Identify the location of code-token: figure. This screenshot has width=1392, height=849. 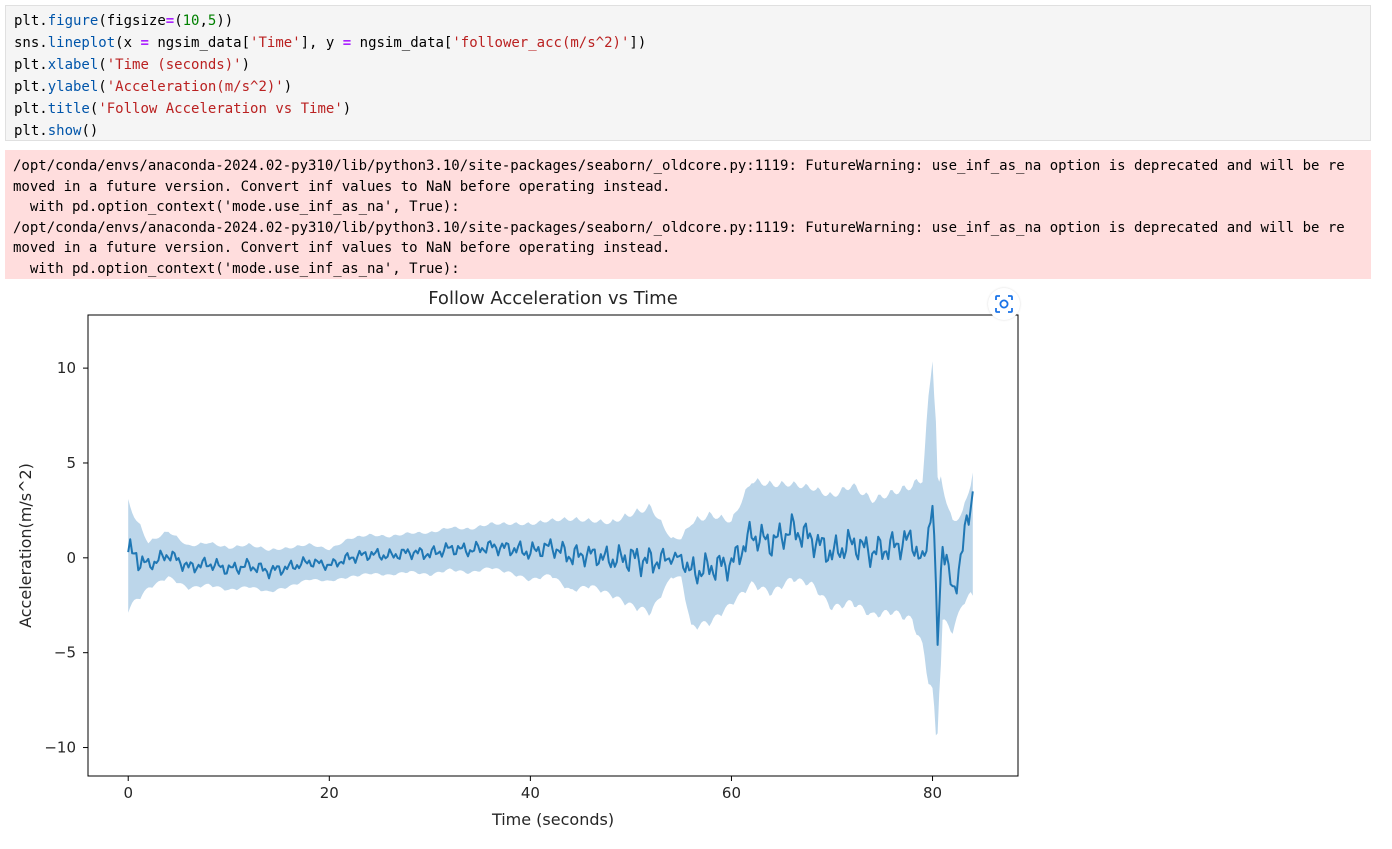
(73, 21).